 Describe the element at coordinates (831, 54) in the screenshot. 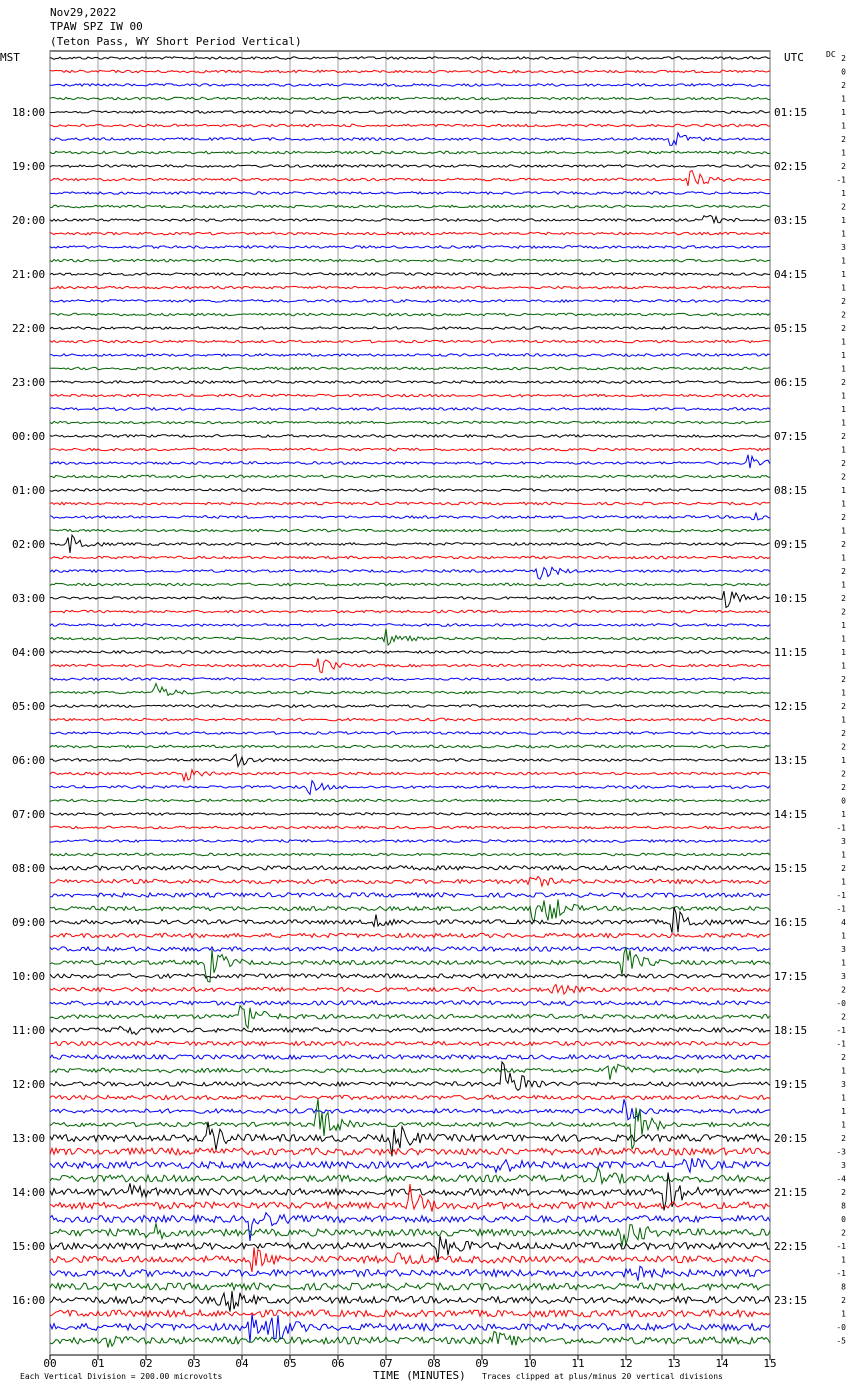

I see `dc-label: DC` at that location.